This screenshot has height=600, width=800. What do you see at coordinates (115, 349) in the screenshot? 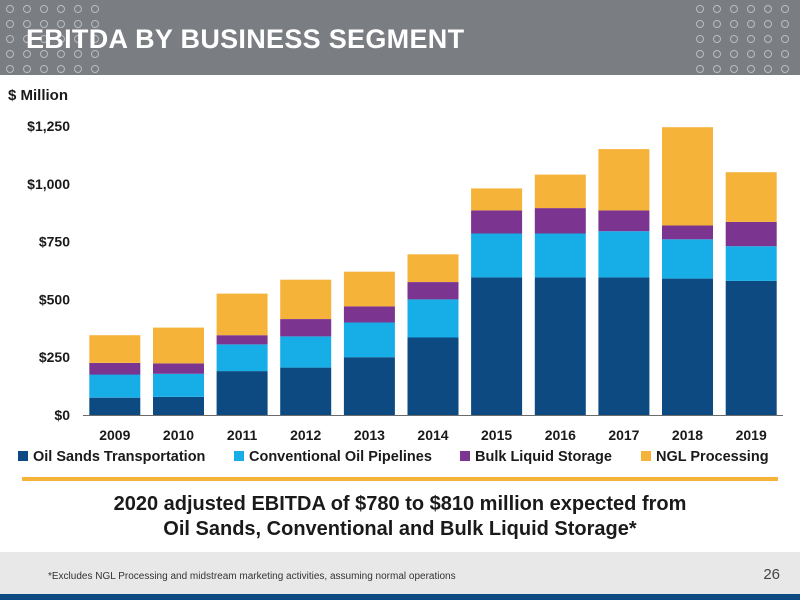
I see `bar-segment-2009-s3` at bounding box center [115, 349].